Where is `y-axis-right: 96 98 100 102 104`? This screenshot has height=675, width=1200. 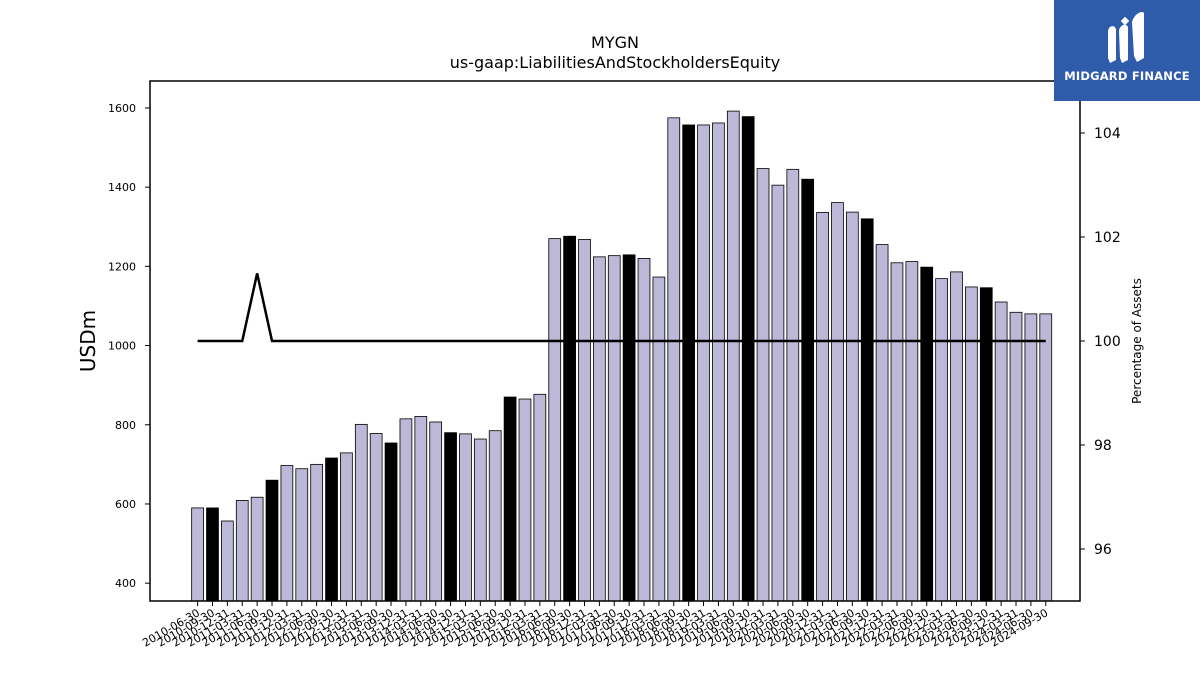 y-axis-right: 96 98 100 102 104 is located at coordinates (1100, 342).